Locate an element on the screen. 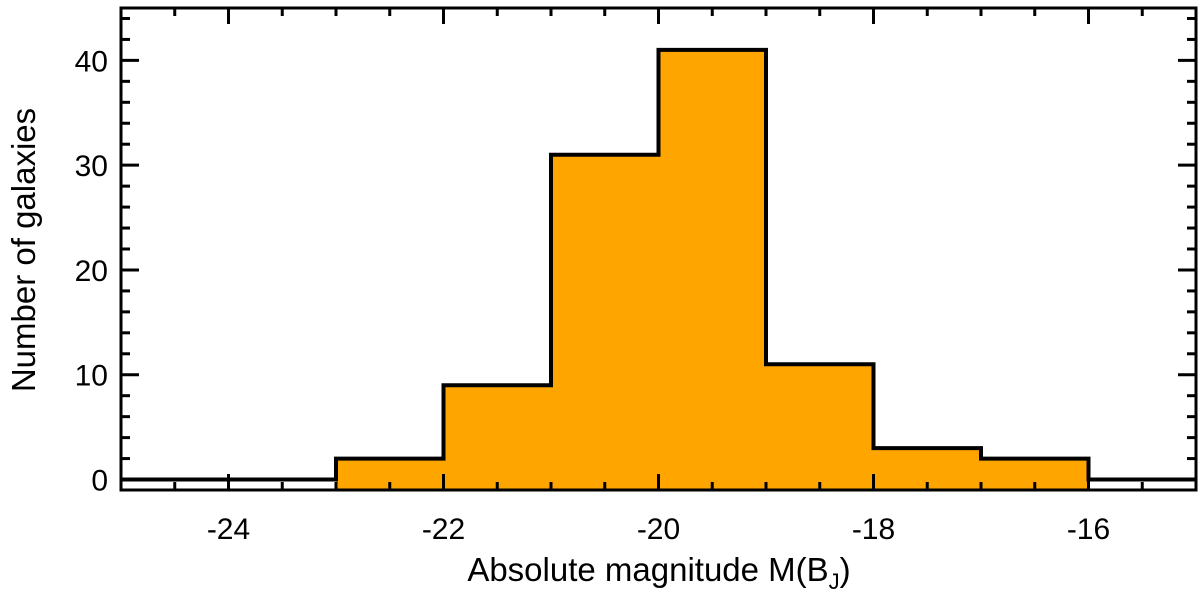 The image size is (1200, 593). y-tick-labels: 0 10 20 30 40 is located at coordinates (91, 271).